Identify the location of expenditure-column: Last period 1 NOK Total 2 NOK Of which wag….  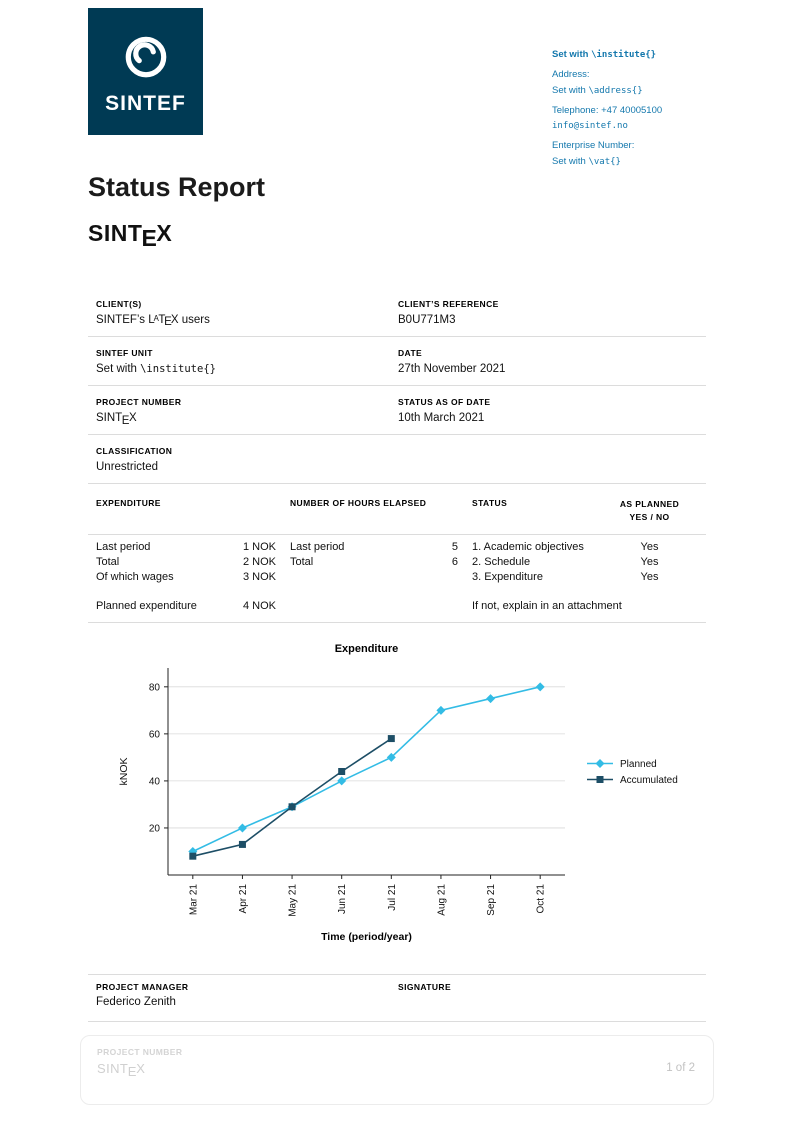
(186, 577).